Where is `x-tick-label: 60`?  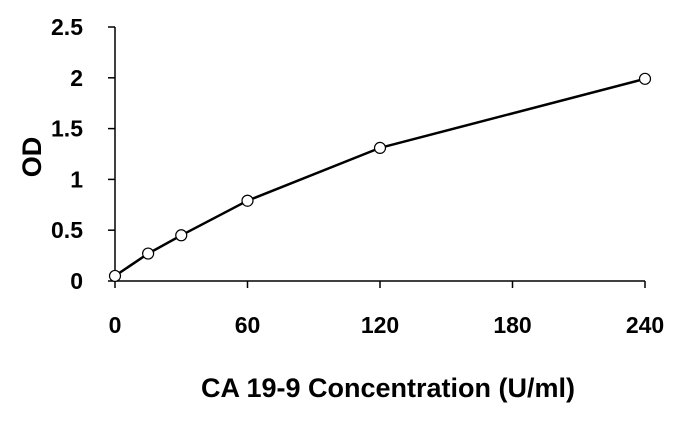 x-tick-label: 60 is located at coordinates (248, 325).